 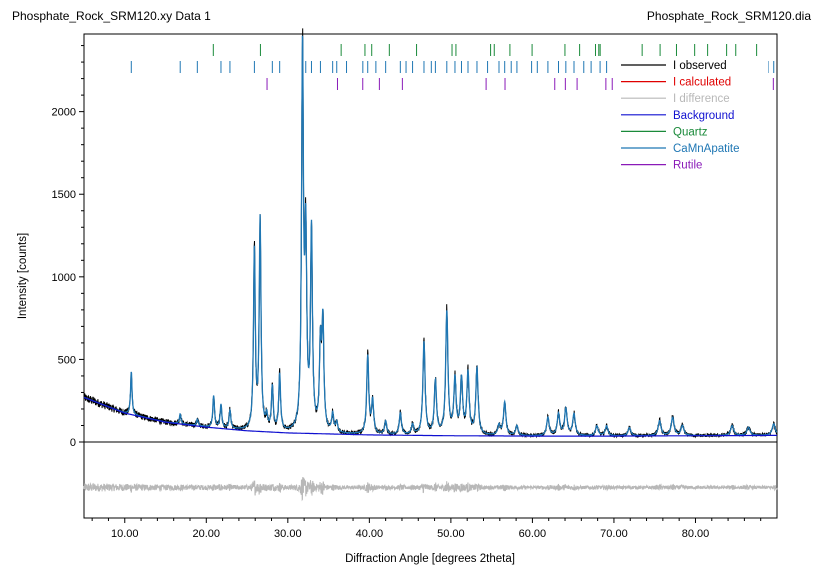 I want to click on x-tick-label: 40.00, so click(x=370, y=534).